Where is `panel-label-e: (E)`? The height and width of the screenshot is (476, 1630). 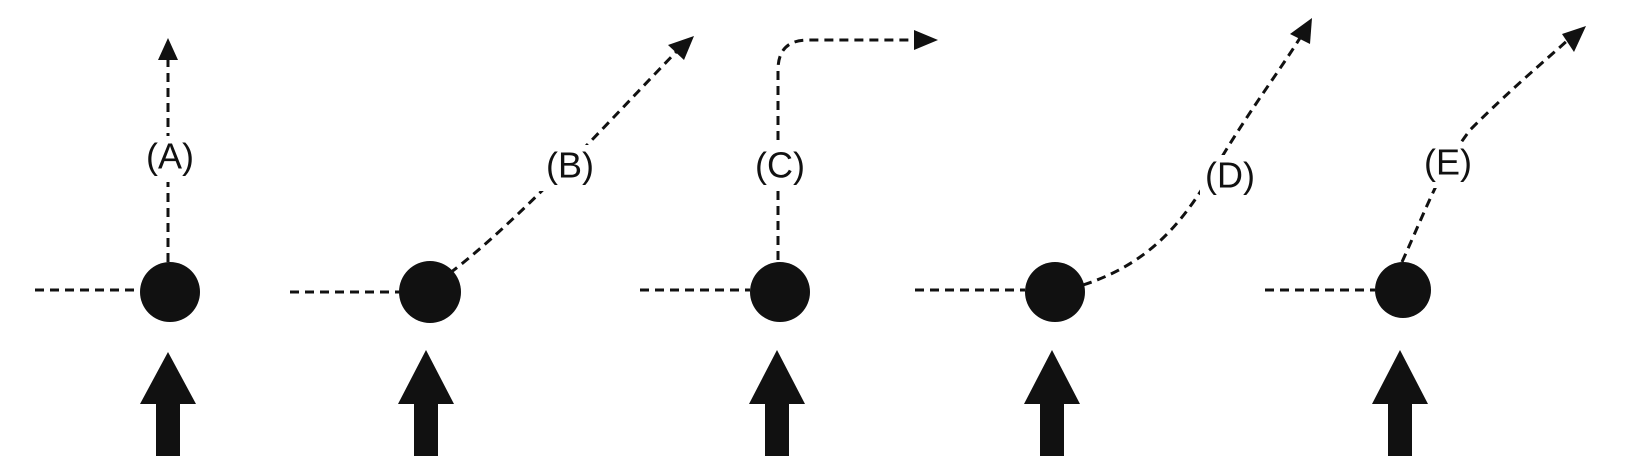
panel-label-e: (E) is located at coordinates (1448, 162).